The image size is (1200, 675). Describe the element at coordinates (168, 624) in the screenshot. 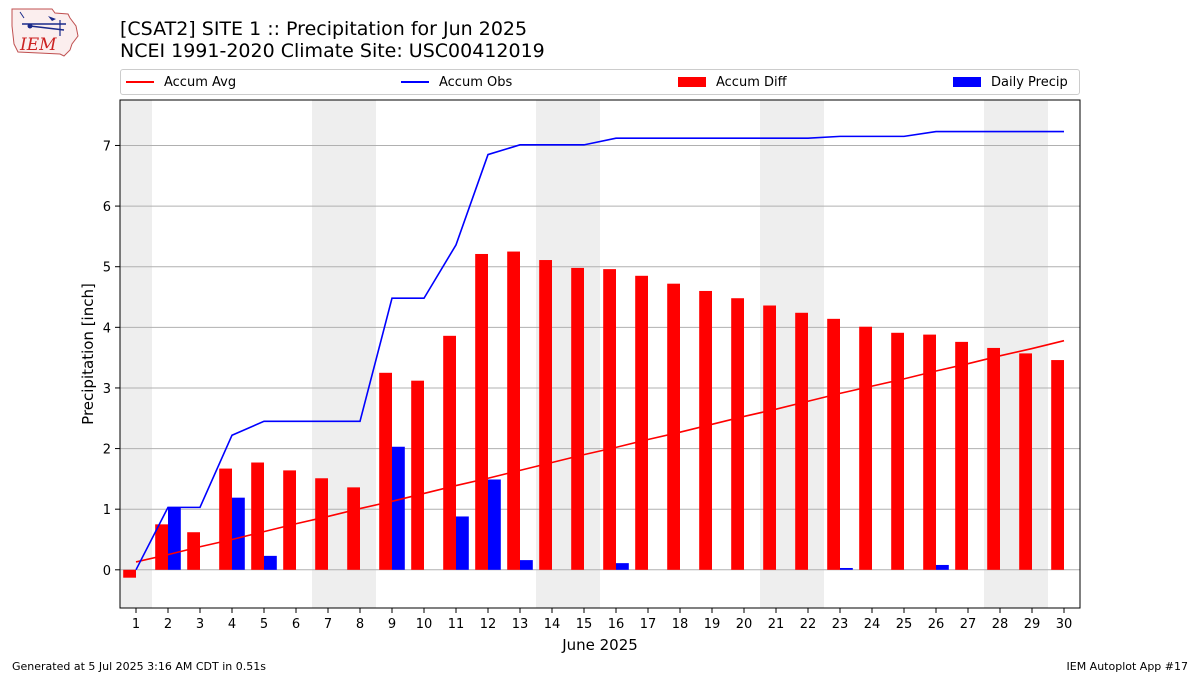

I see `x-tick-label: 2` at that location.